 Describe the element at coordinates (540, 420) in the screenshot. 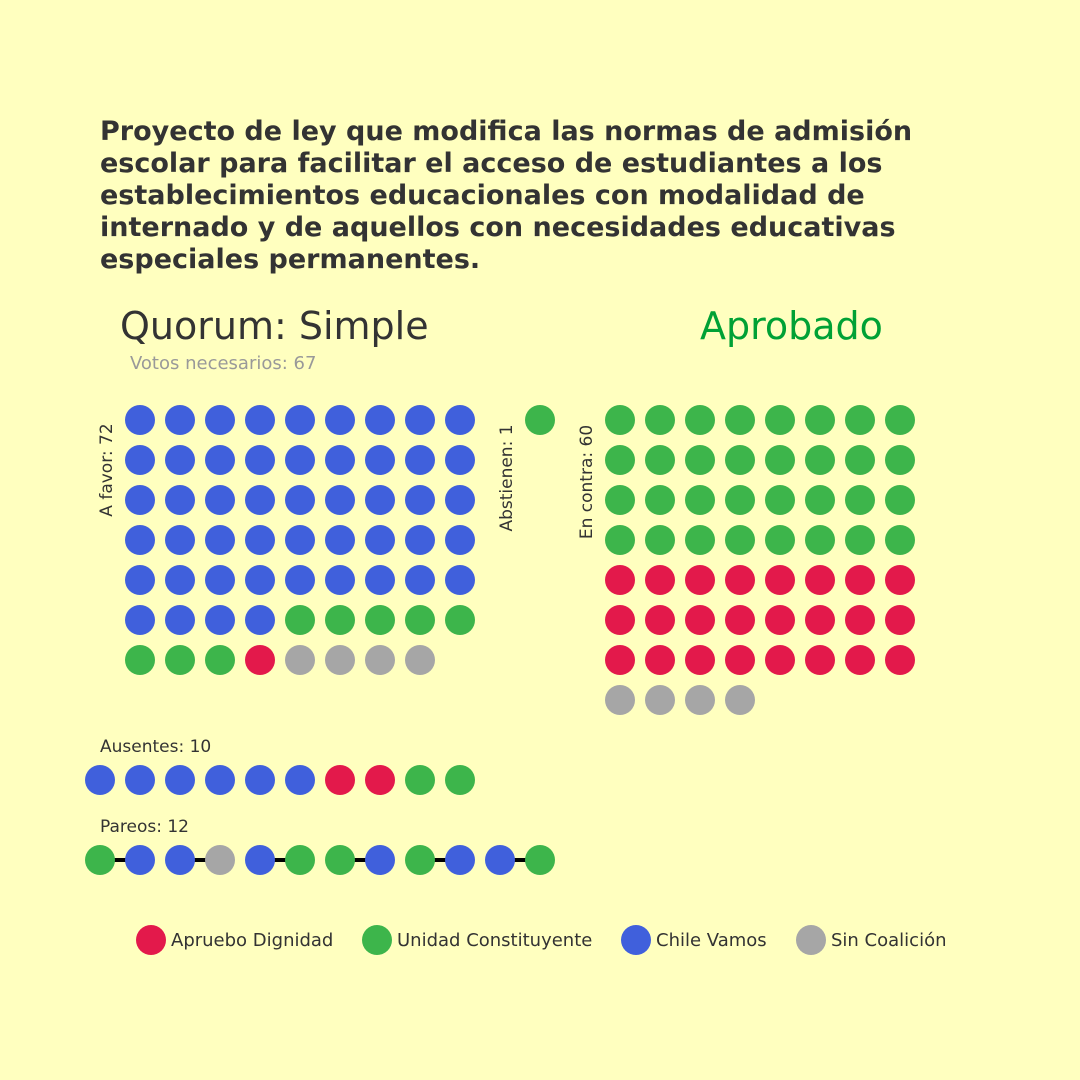

I see `abstienen-seat` at that location.